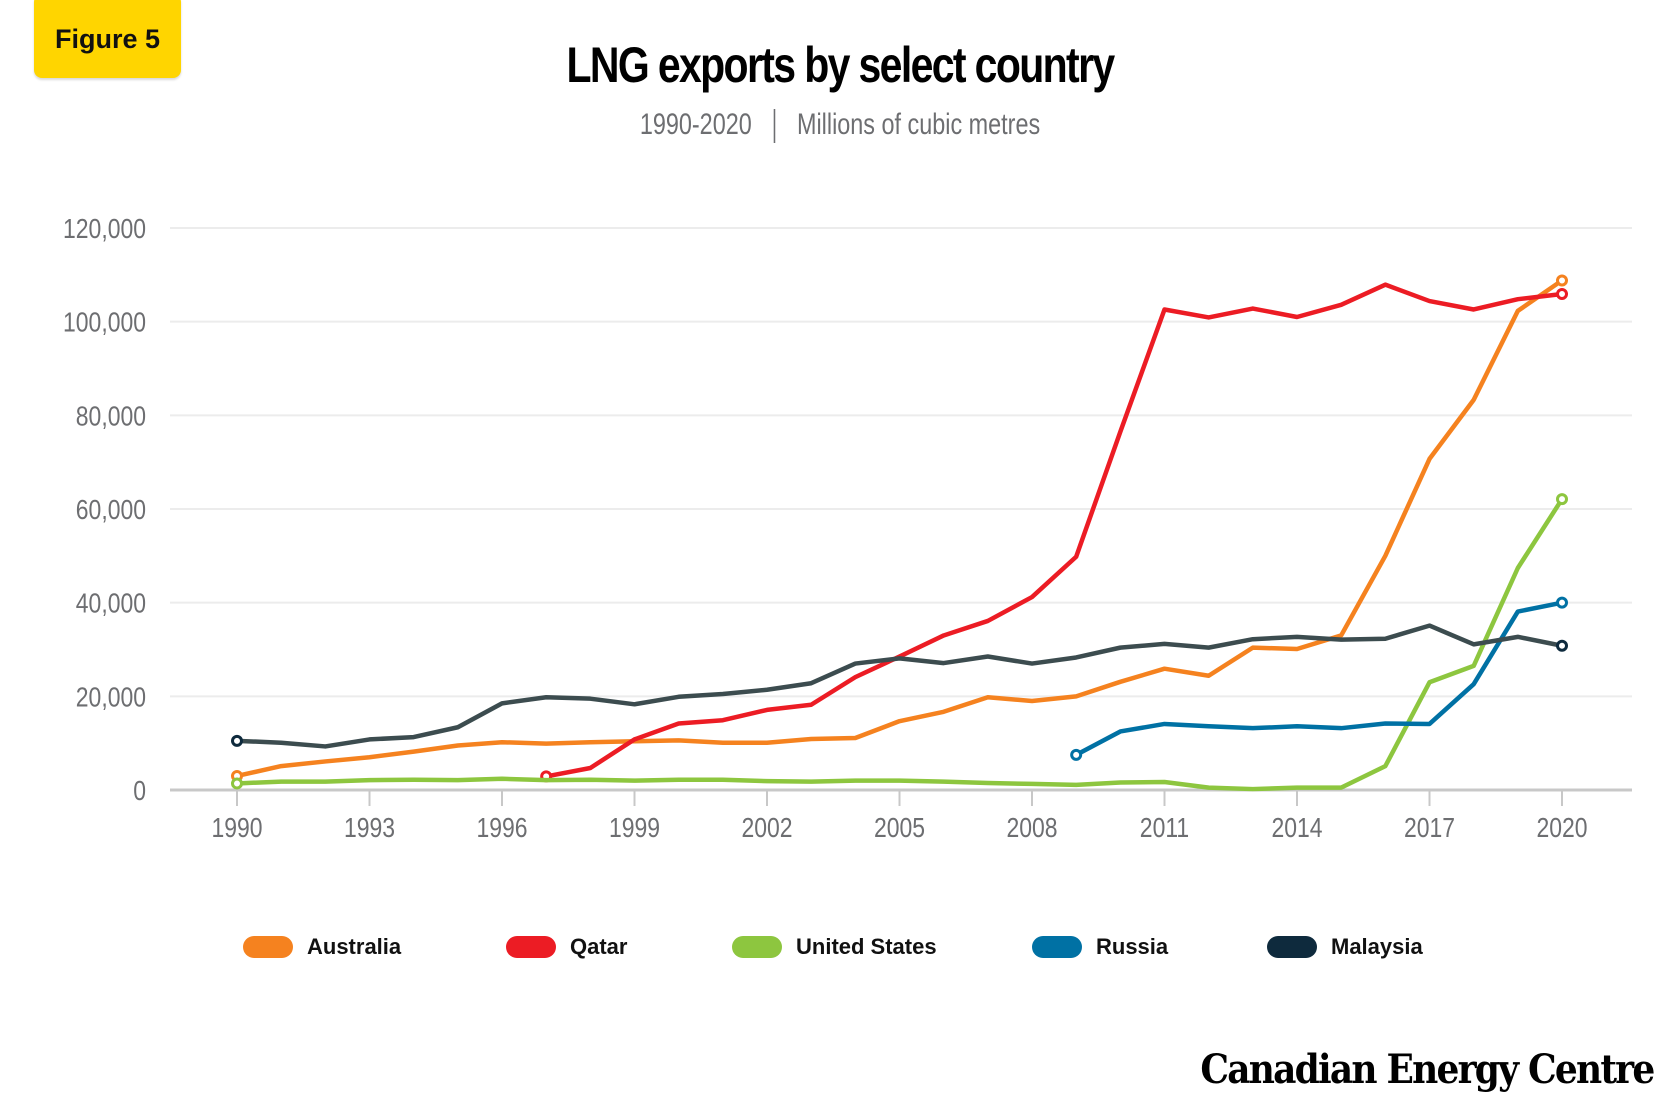  I want to click on x-tick-label: 2011, so click(1164, 828).